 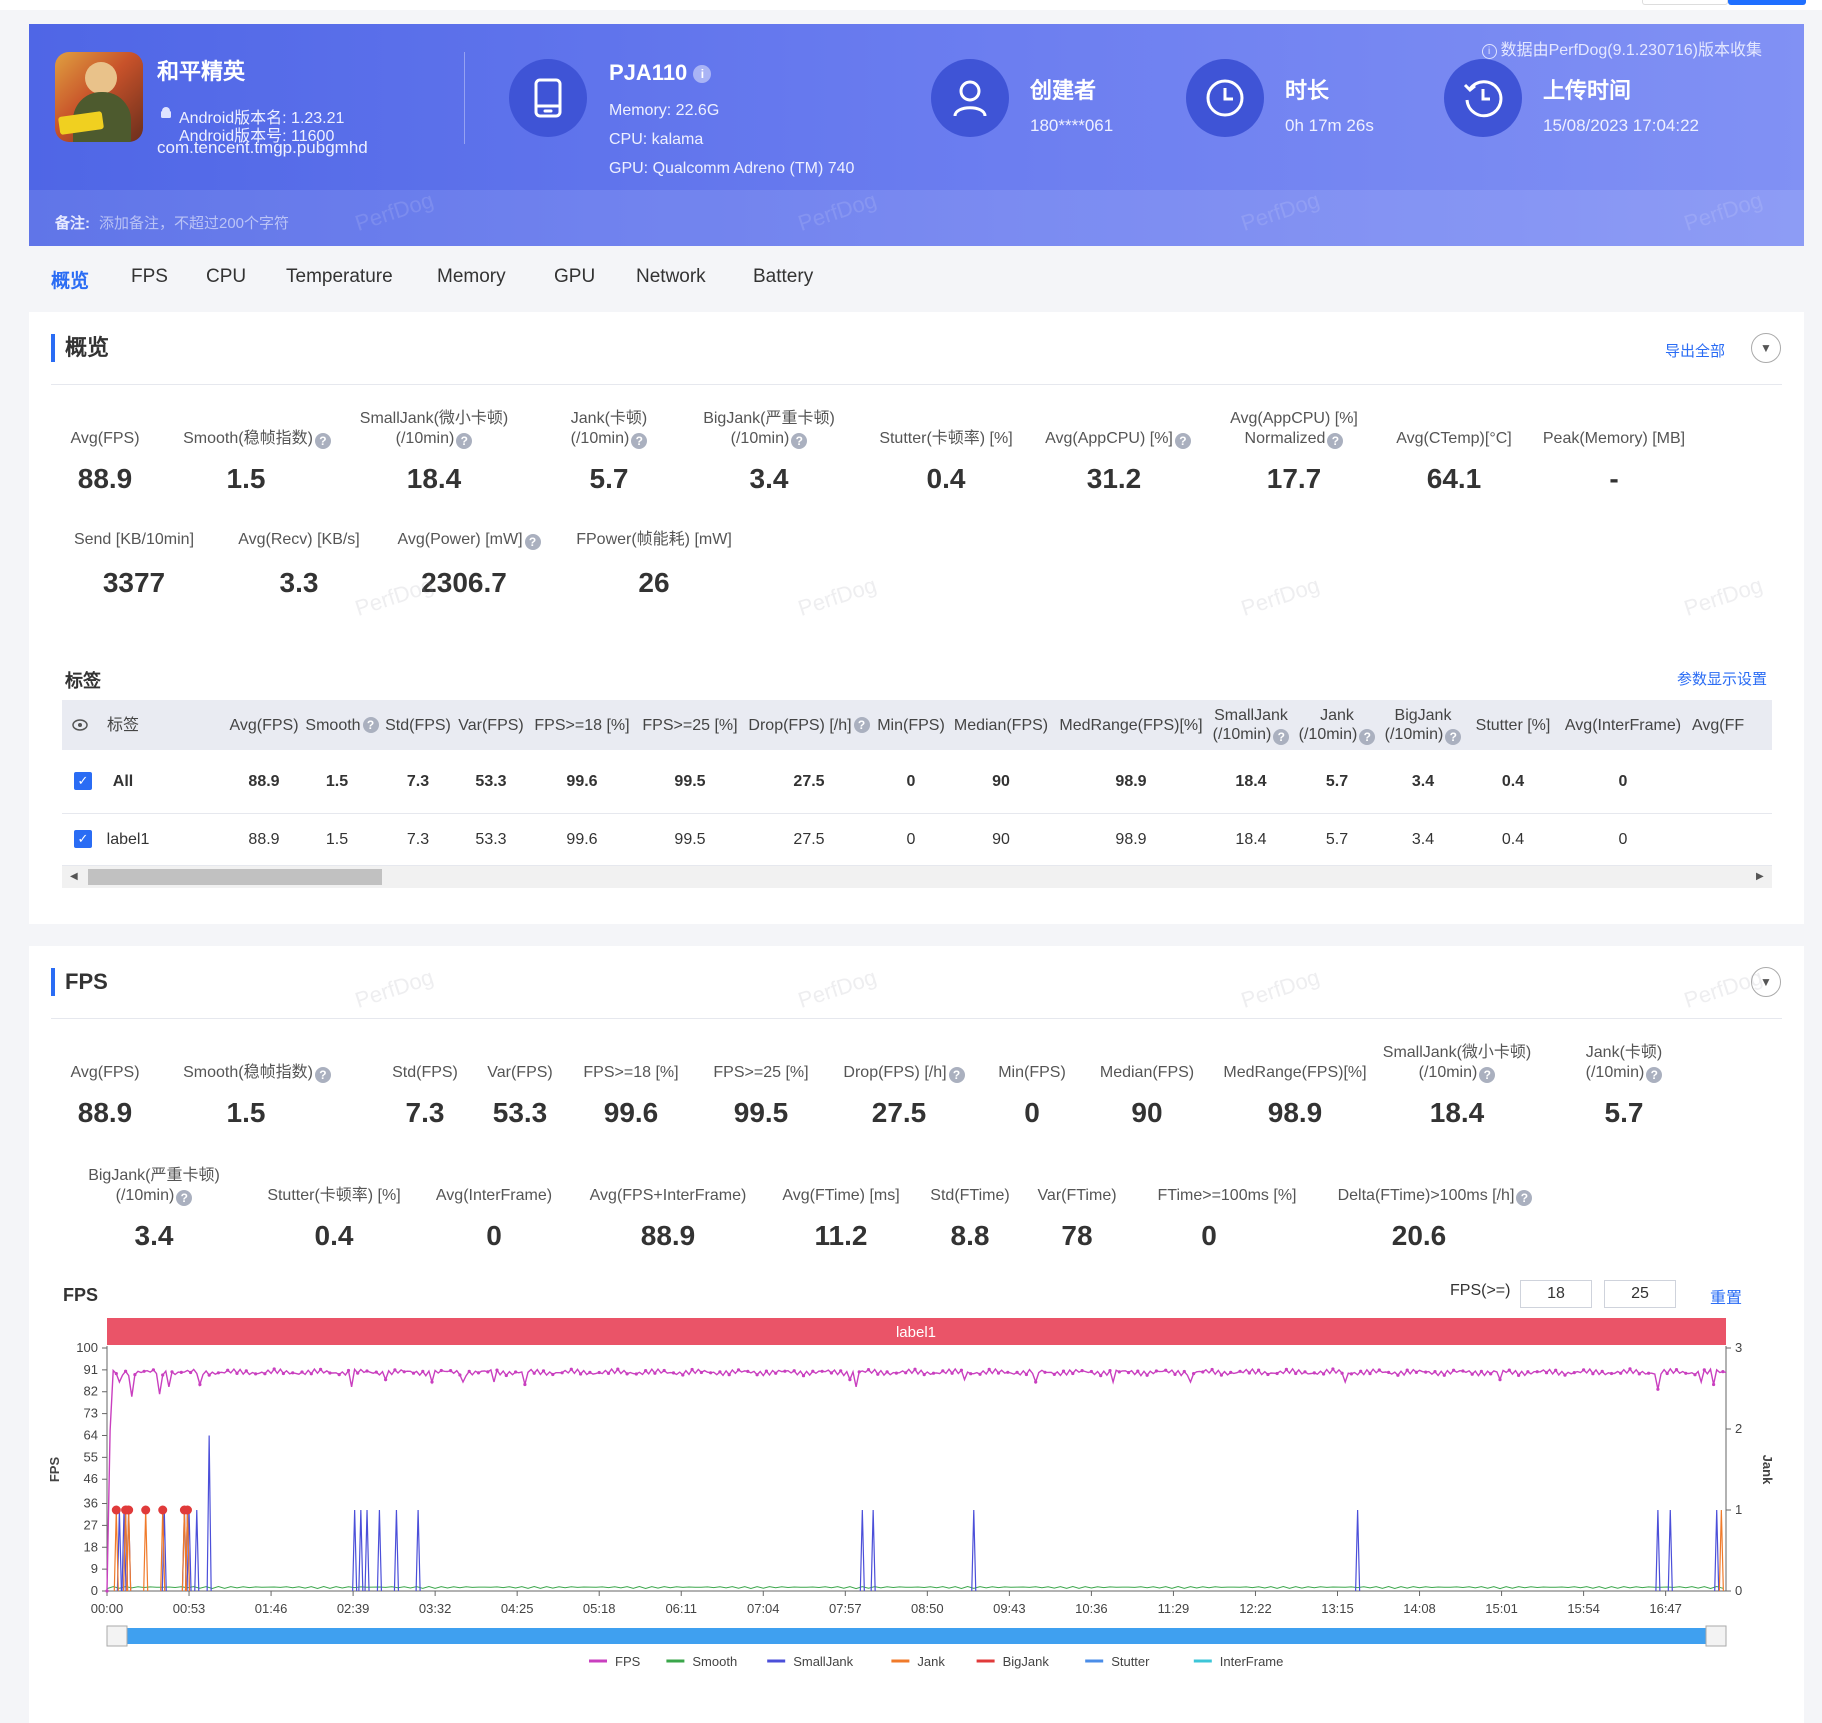 I want to click on th-avg-ff: Avg(FF, so click(x=1718, y=725).